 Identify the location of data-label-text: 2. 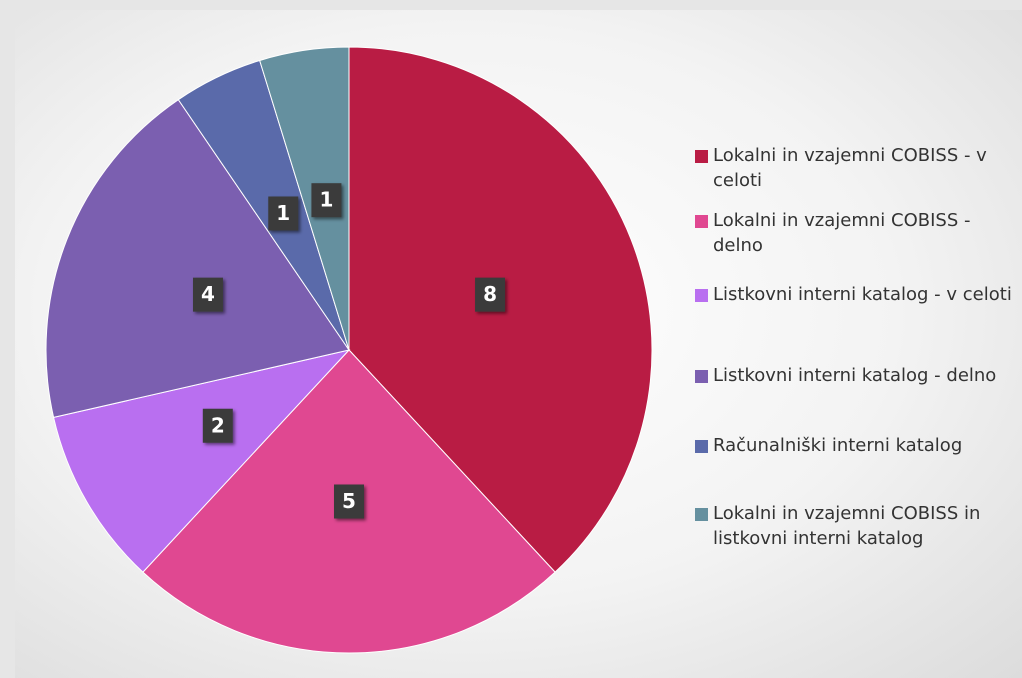
(218, 425).